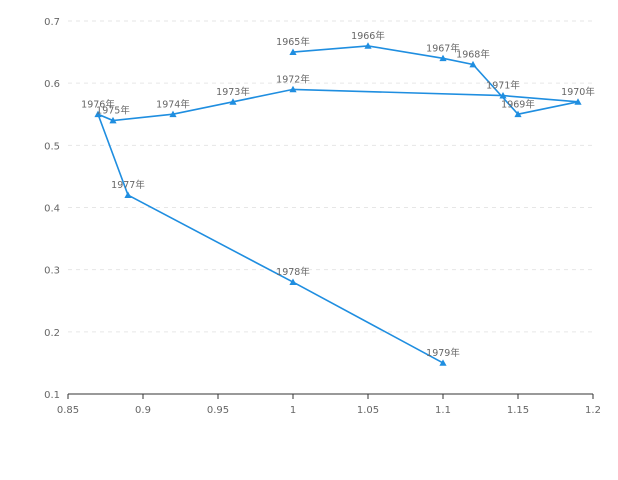 The image size is (618, 480). Describe the element at coordinates (293, 79) in the screenshot. I see `data-point-label: 1972年` at that location.